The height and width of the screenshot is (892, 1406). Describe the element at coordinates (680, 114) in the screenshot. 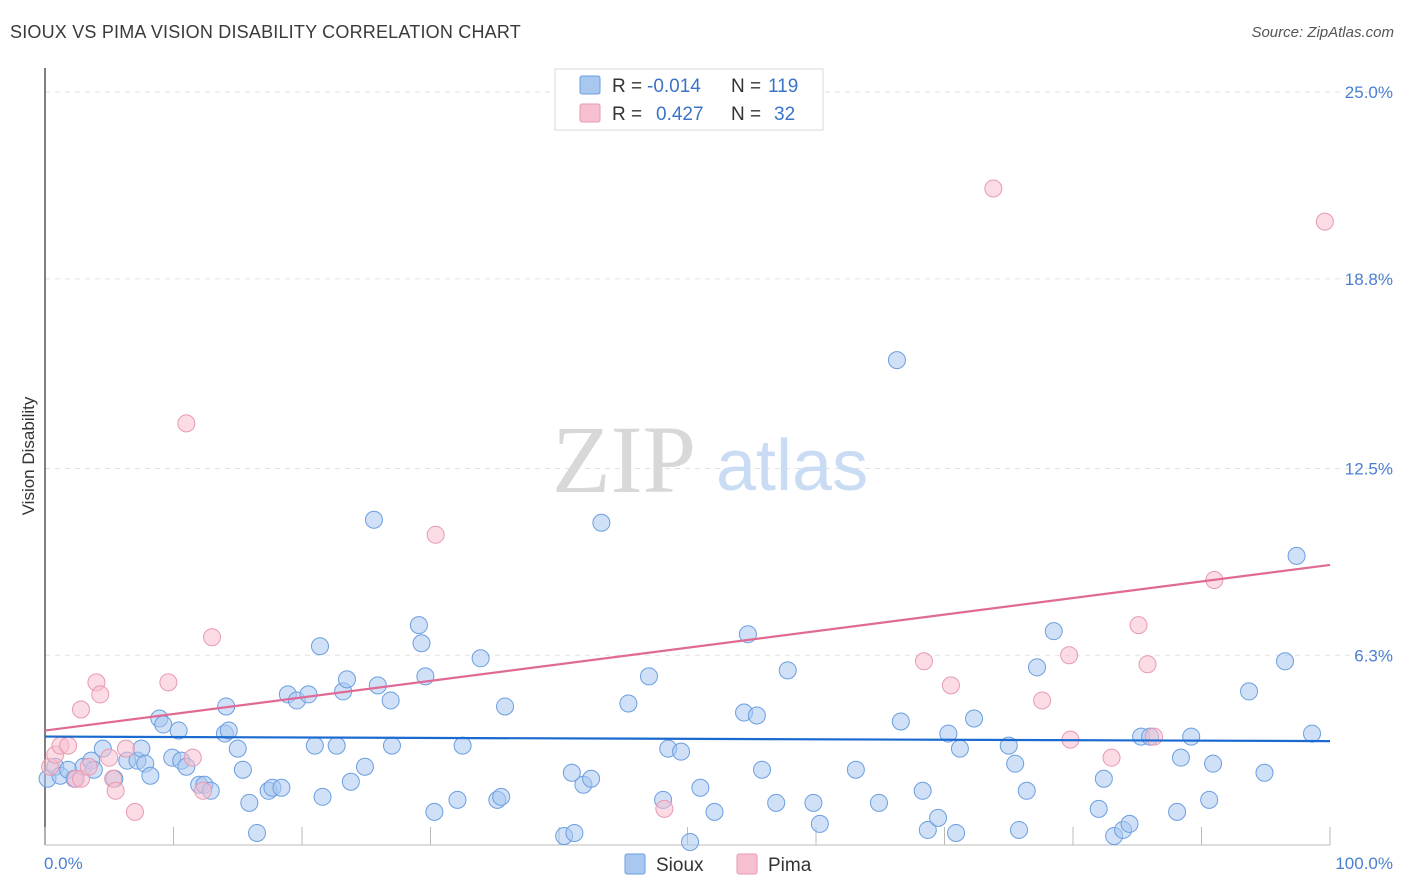

I see `pima-r-value: 0.427` at that location.